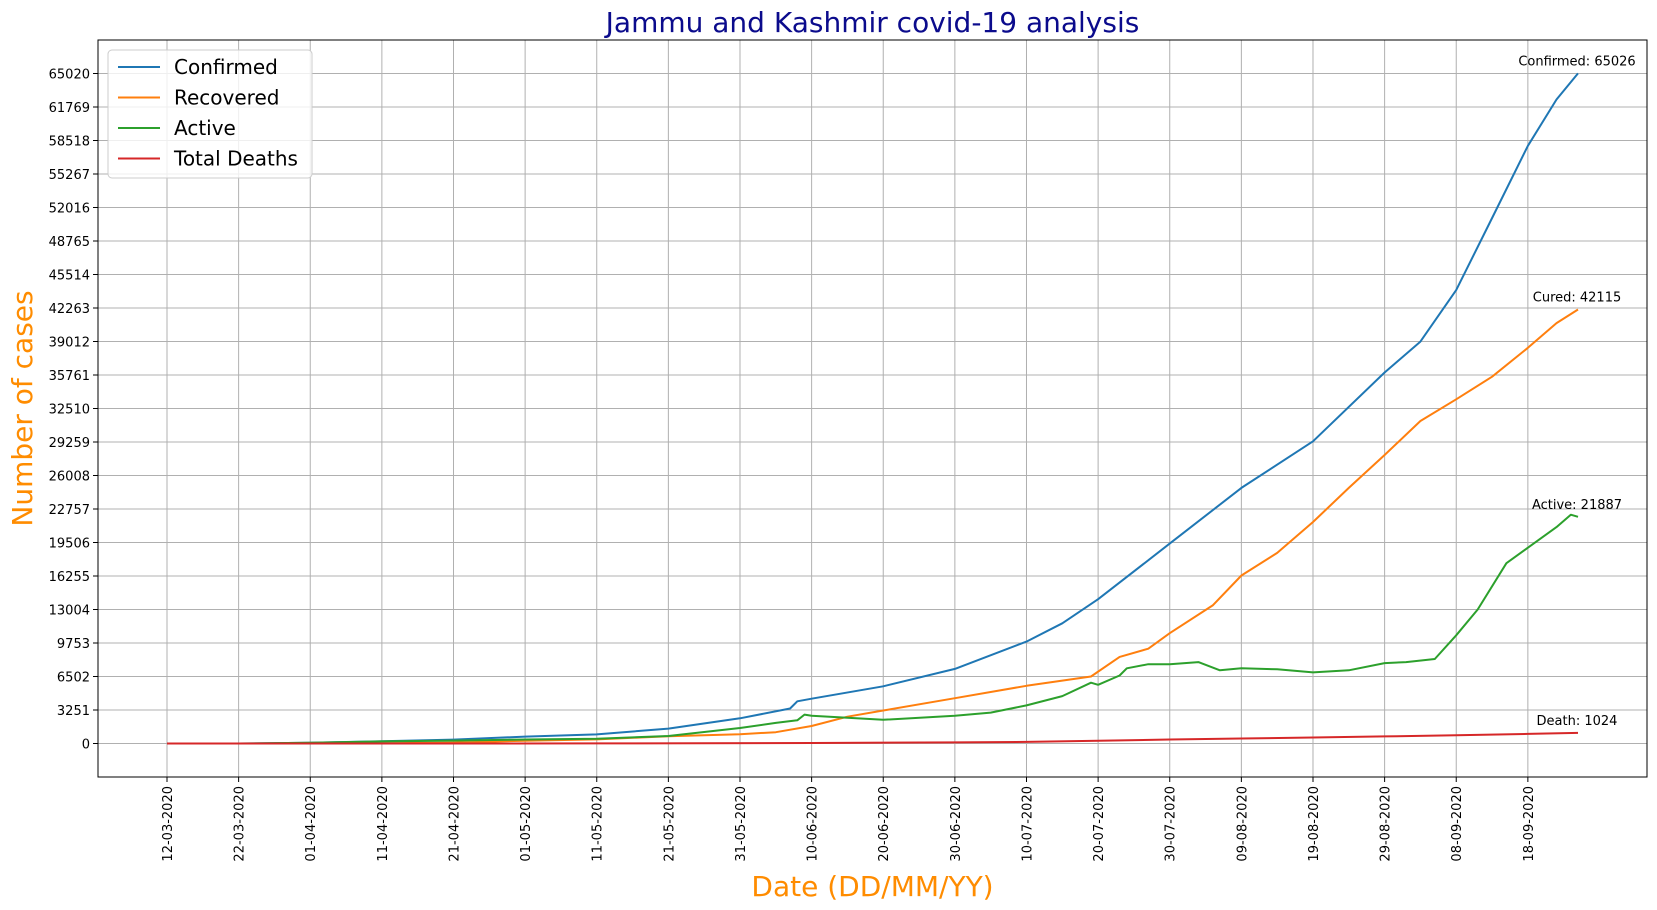 The height and width of the screenshot is (910, 1657). Describe the element at coordinates (69, 242) in the screenshot. I see `y-tick-label: 48765` at that location.